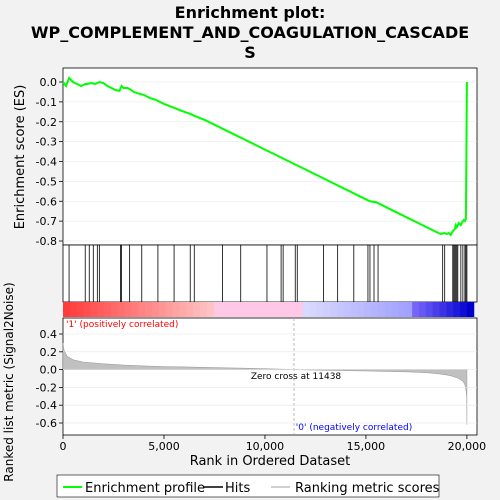 The height and width of the screenshot is (500, 500). Describe the element at coordinates (122, 325) in the screenshot. I see `positive-label: '1' (positively correlated)` at that location.